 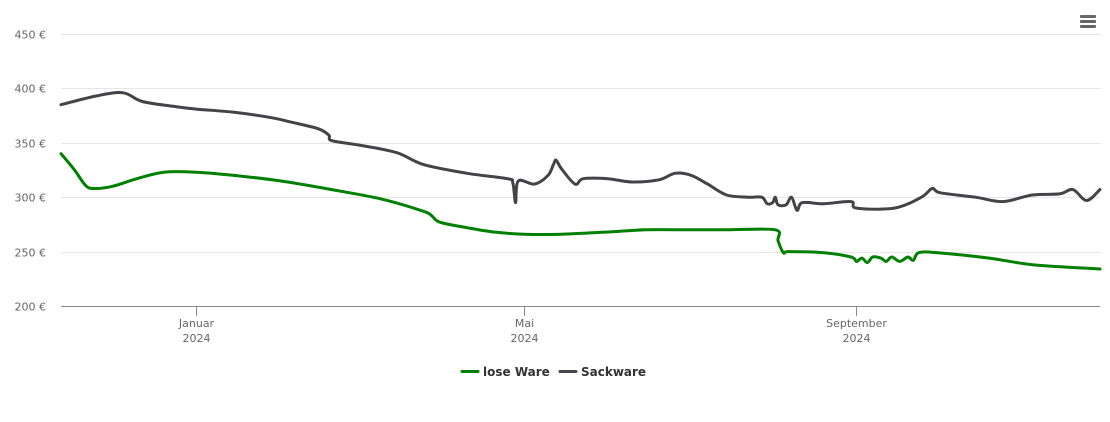 What do you see at coordinates (1088, 21) in the screenshot?
I see `menu-icon` at bounding box center [1088, 21].